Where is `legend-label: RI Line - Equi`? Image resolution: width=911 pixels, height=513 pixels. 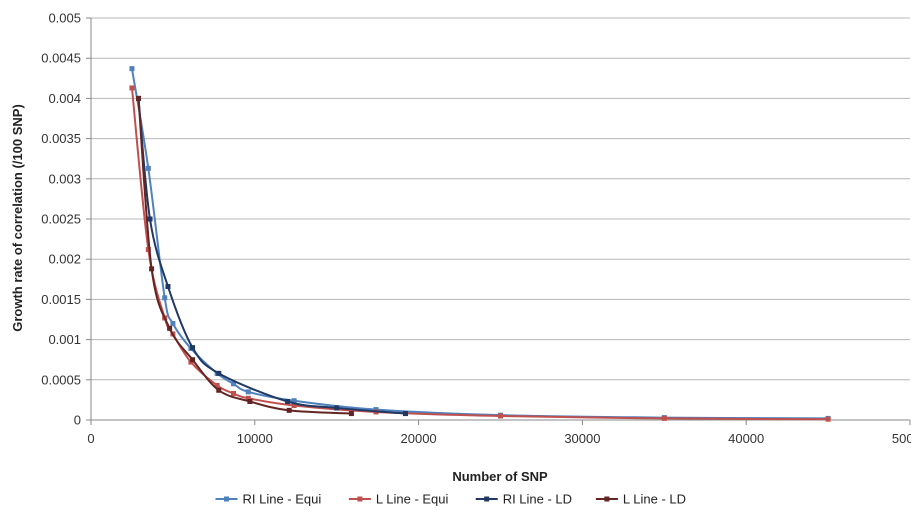 legend-label: RI Line - Equi is located at coordinates (282, 499).